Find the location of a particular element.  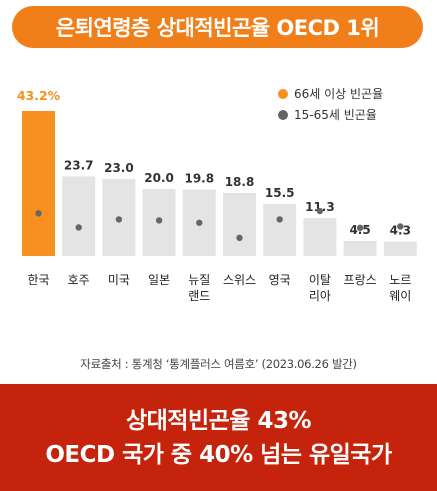

legend-label-1: 15-65세 빈곤율 is located at coordinates (335, 115).